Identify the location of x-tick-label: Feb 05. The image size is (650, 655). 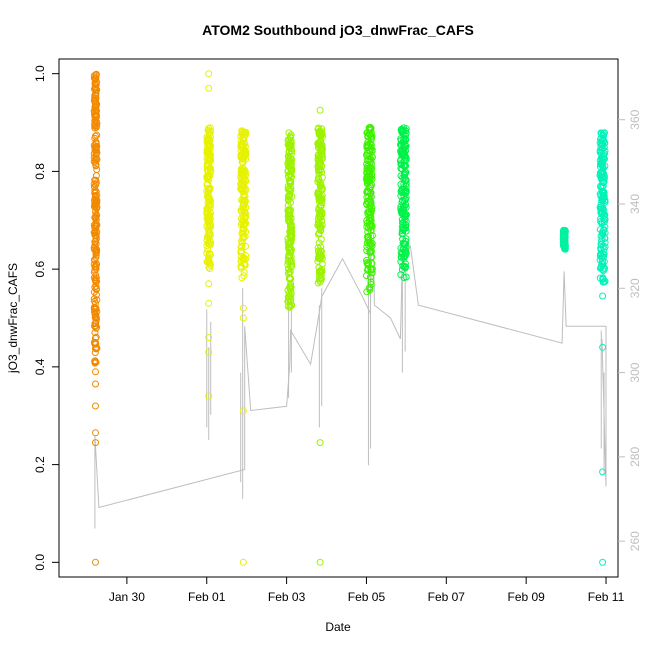
(367, 597).